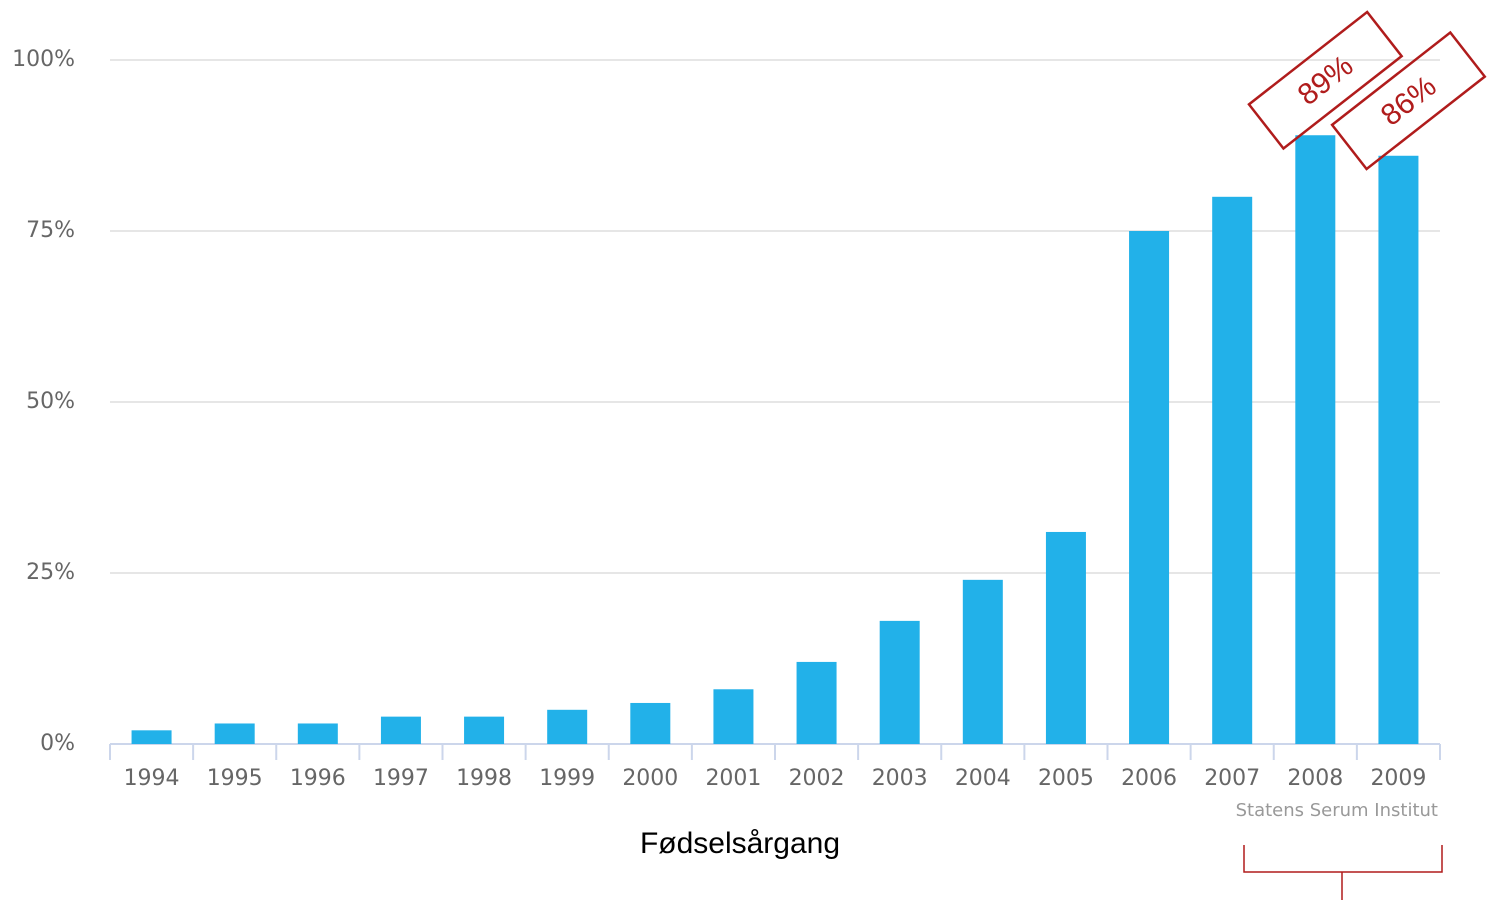 Image resolution: width=1490 pixels, height=906 pixels. Describe the element at coordinates (484, 778) in the screenshot. I see `x-tick-label: 1998` at that location.